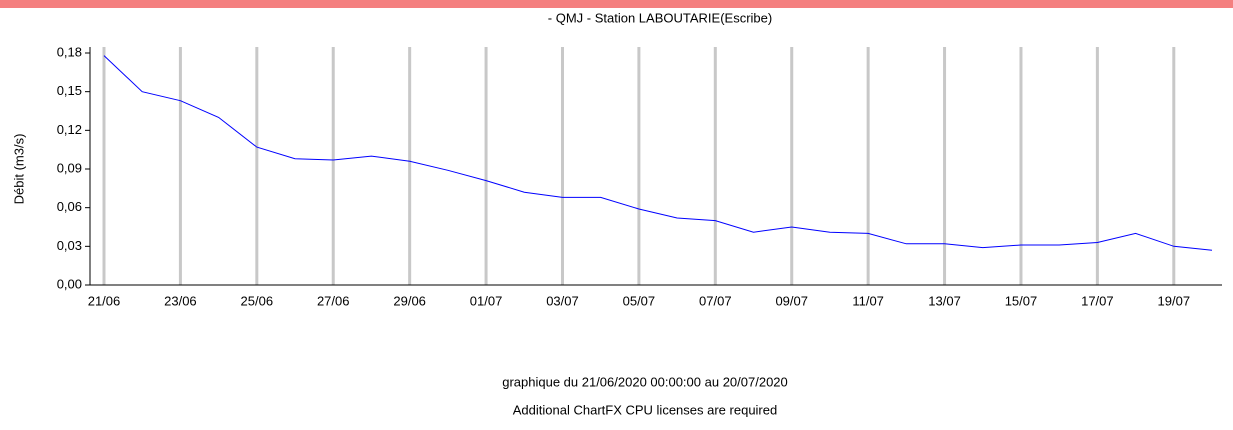 The height and width of the screenshot is (430, 1233). I want to click on y-axis-label: Débit (m3/s), so click(18, 169).